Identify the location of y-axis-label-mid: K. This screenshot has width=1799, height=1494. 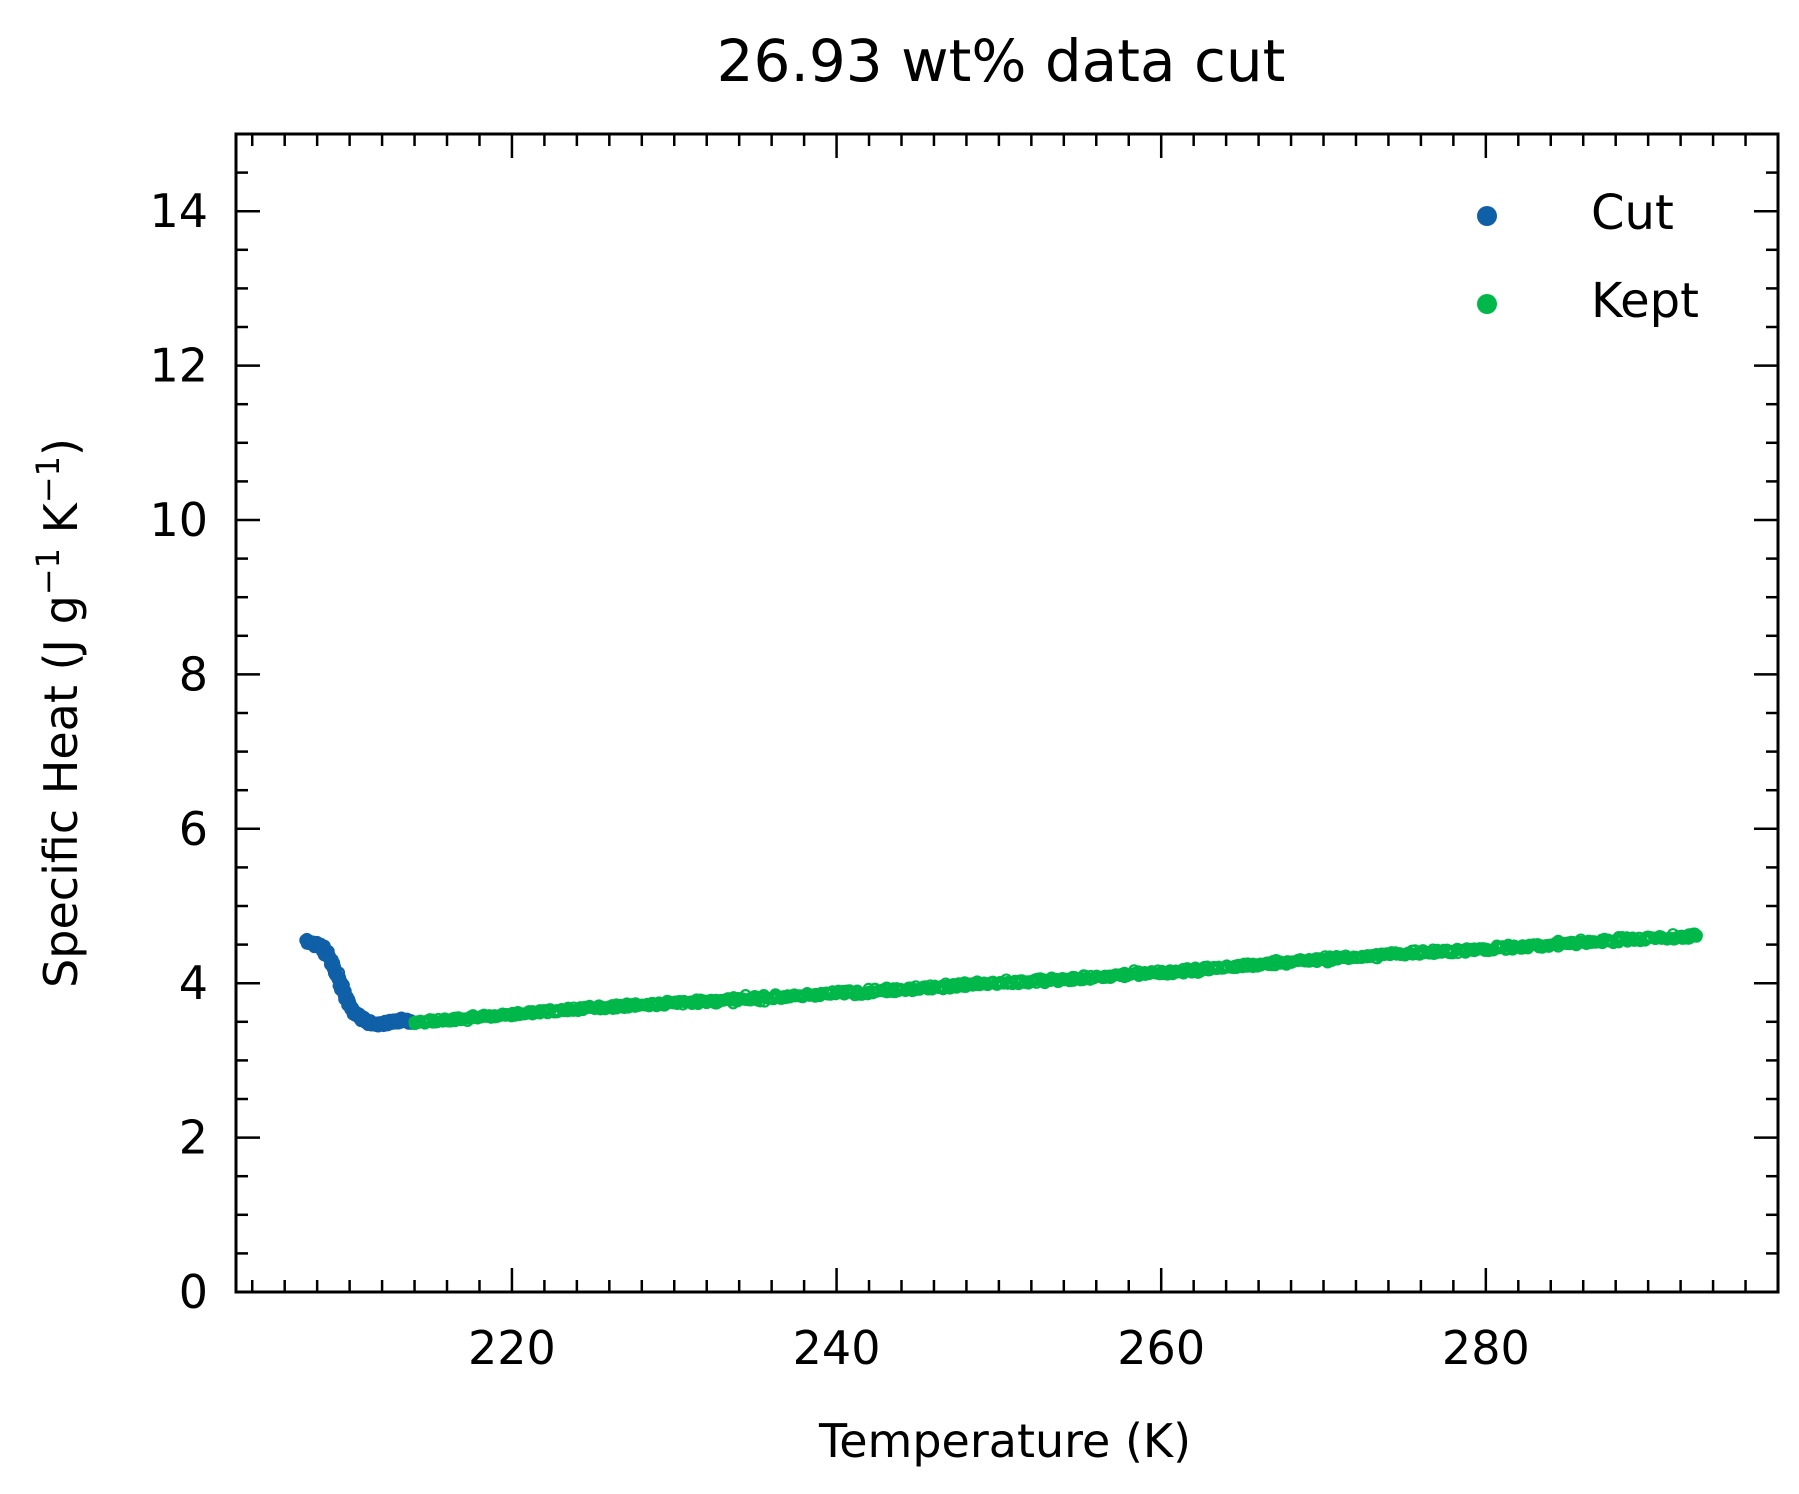
(61, 524).